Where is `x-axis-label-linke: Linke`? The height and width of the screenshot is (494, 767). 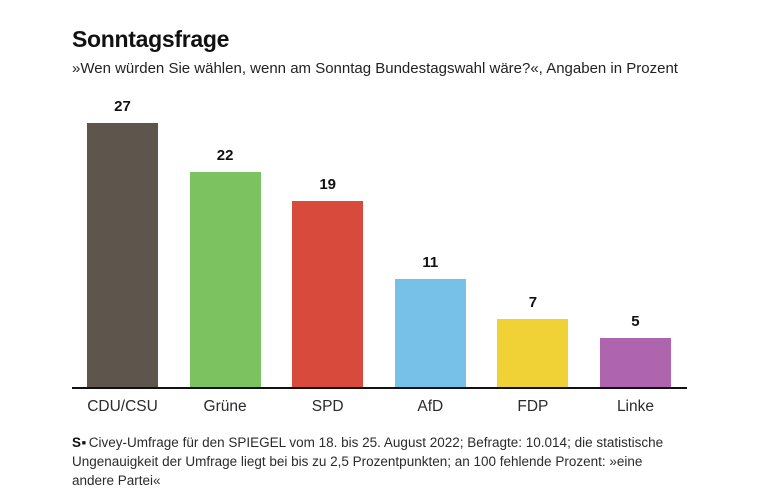 x-axis-label-linke: Linke is located at coordinates (635, 406).